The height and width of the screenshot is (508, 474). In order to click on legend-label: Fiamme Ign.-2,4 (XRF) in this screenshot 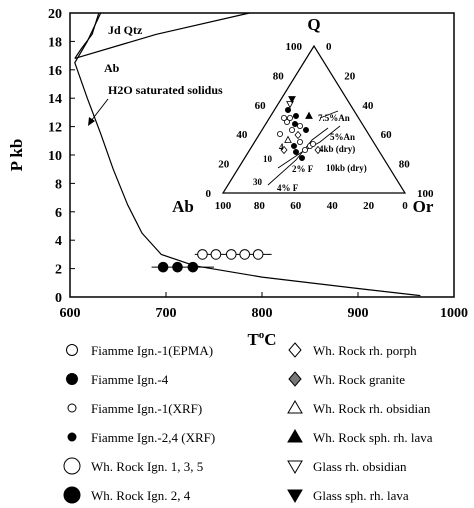, I will do `click(153, 437)`.